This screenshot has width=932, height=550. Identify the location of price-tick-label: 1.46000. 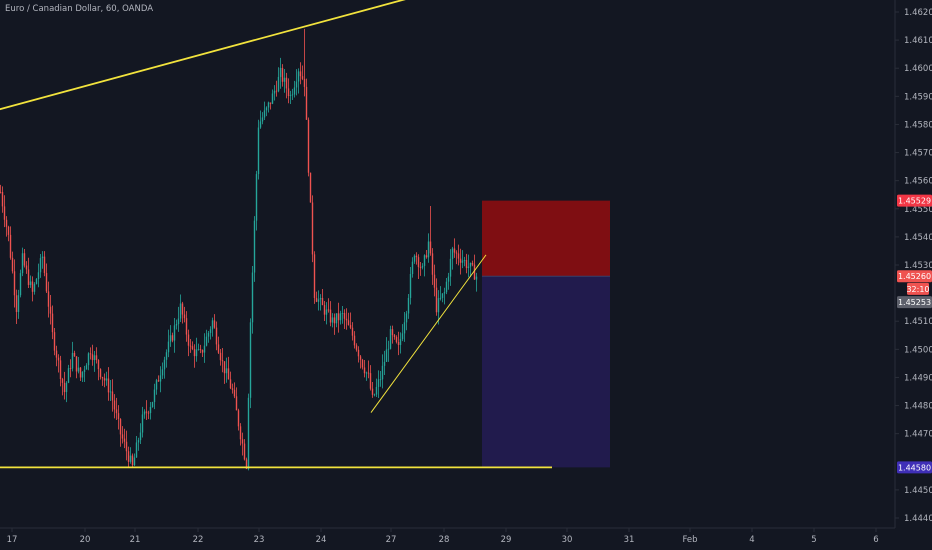
(918, 69).